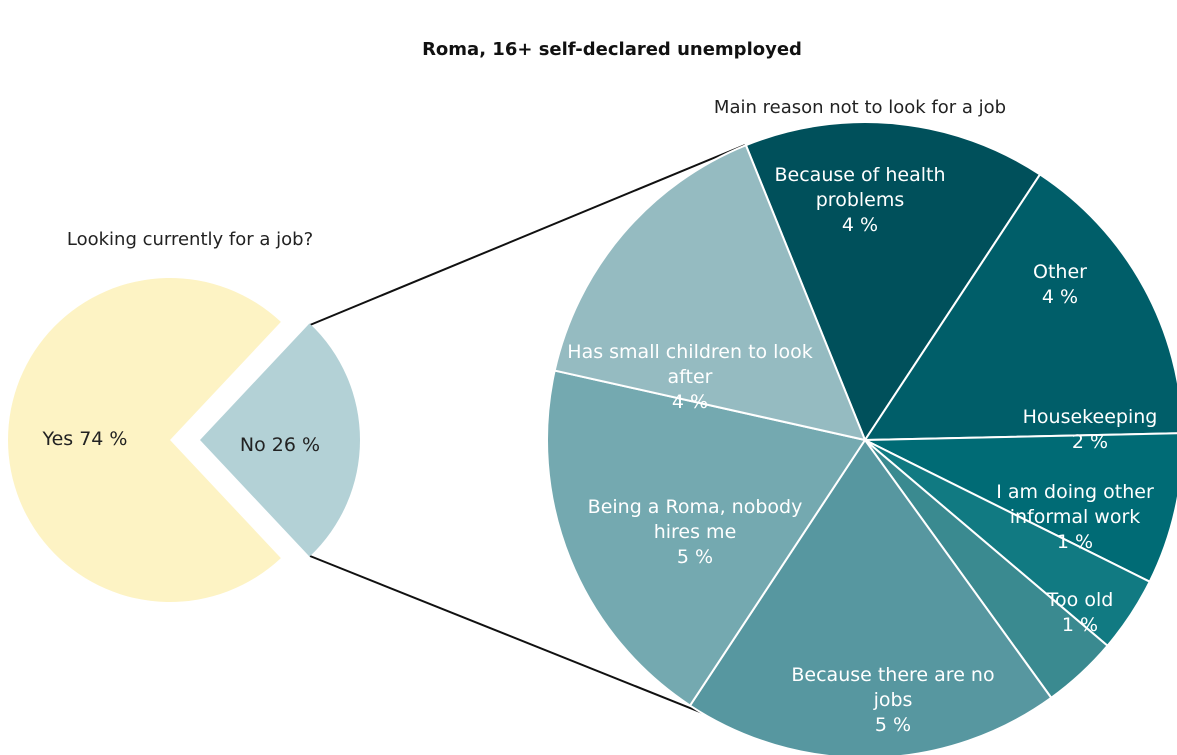  I want to click on slice-label: Yes 74 %, so click(85, 439).